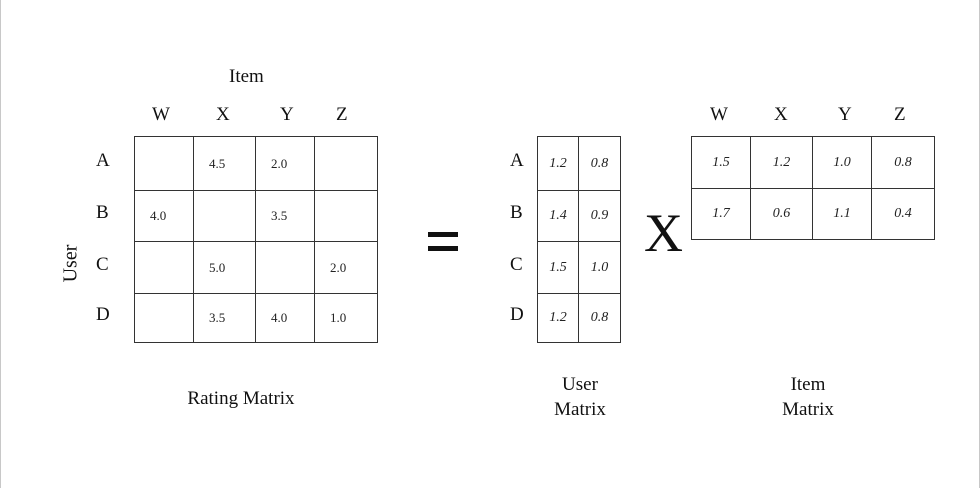  Describe the element at coordinates (161, 114) in the screenshot. I see `rating-col-w: W` at that location.